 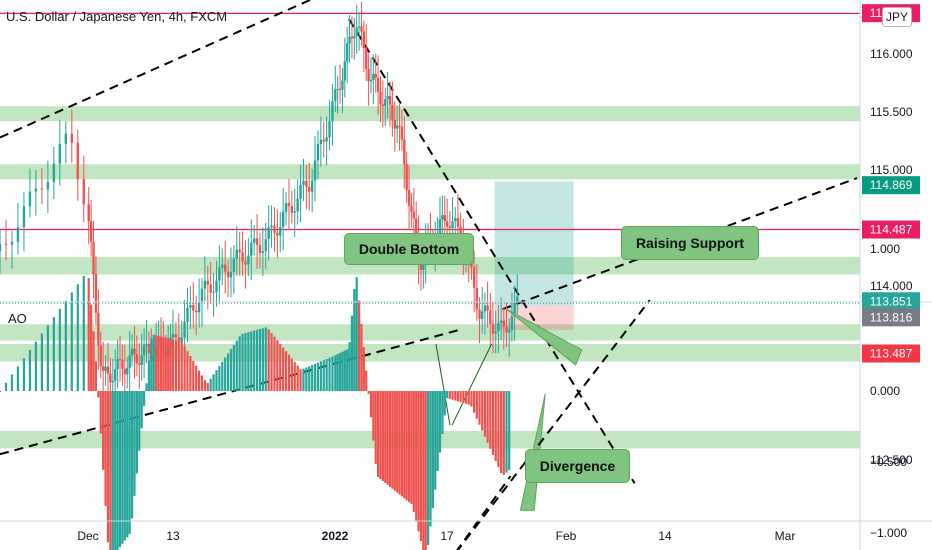 What do you see at coordinates (891, 286) in the screenshot?
I see `price-tick-4: 114.000` at bounding box center [891, 286].